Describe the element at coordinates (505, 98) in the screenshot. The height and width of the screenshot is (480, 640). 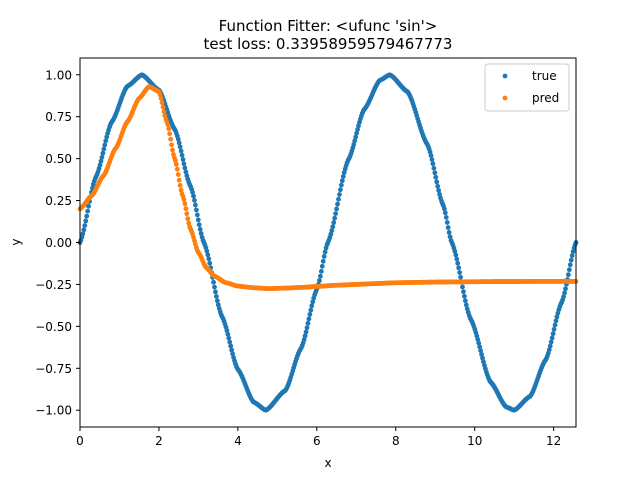
I see `legend-marker-pred` at that location.